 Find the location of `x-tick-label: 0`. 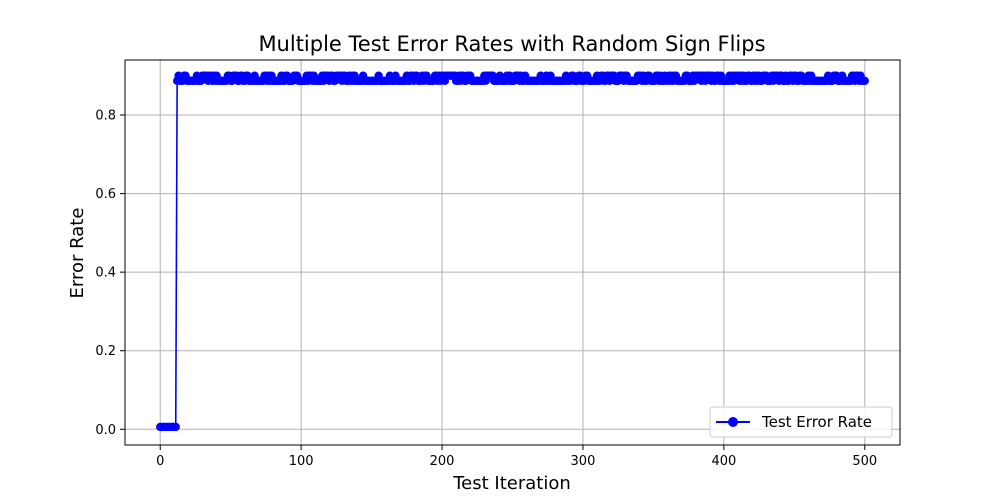

x-tick-label: 0 is located at coordinates (160, 461).